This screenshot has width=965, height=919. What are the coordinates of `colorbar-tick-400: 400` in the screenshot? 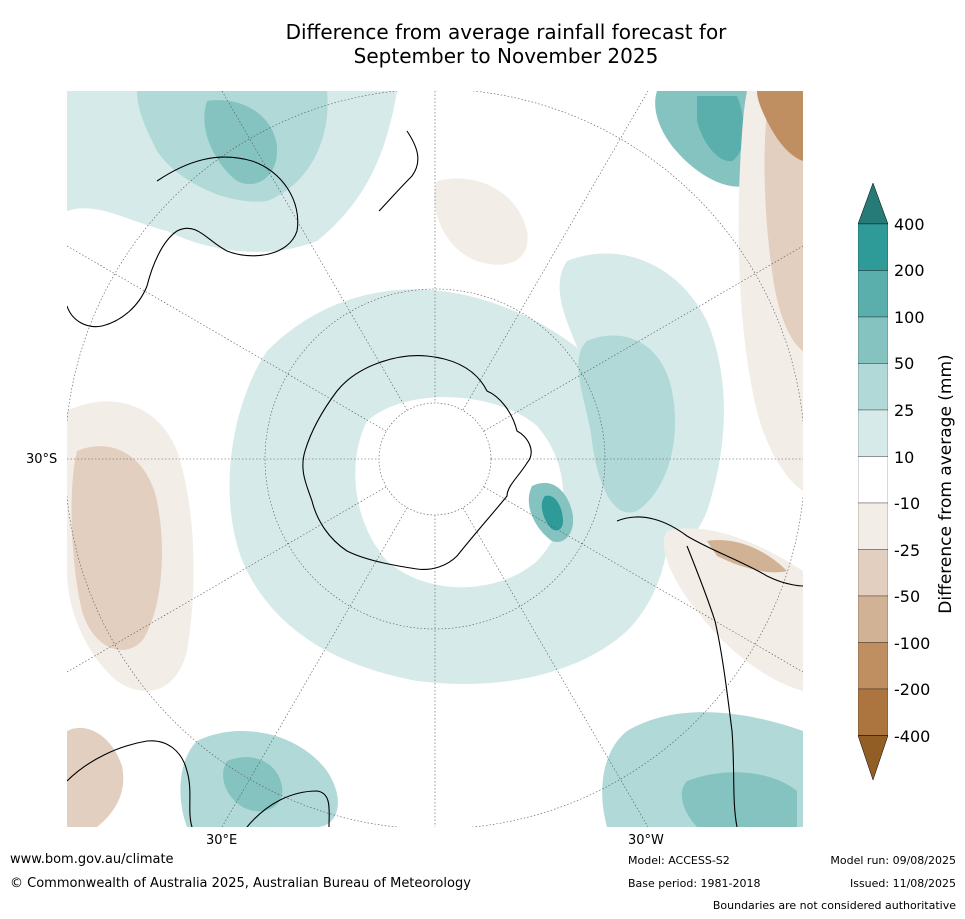 It's located at (909, 224).